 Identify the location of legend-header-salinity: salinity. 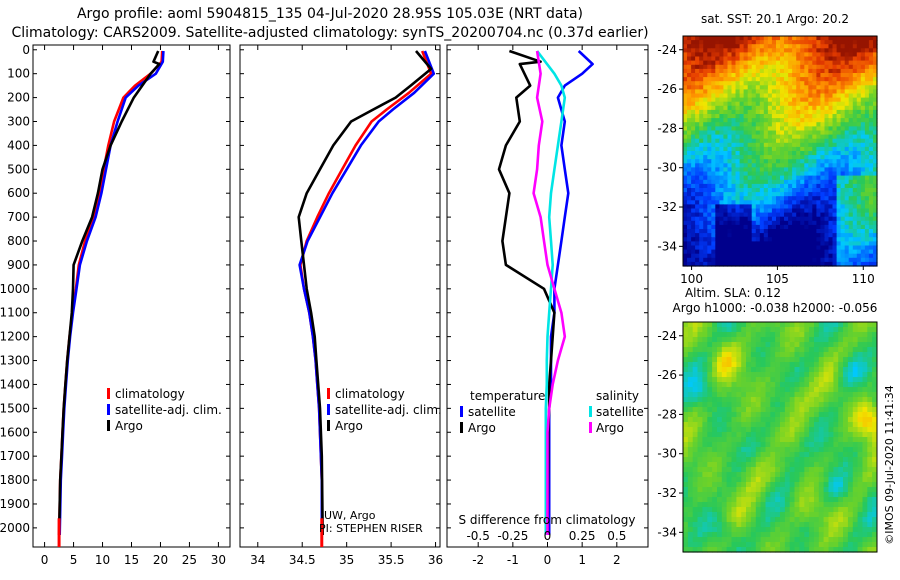
(617, 396).